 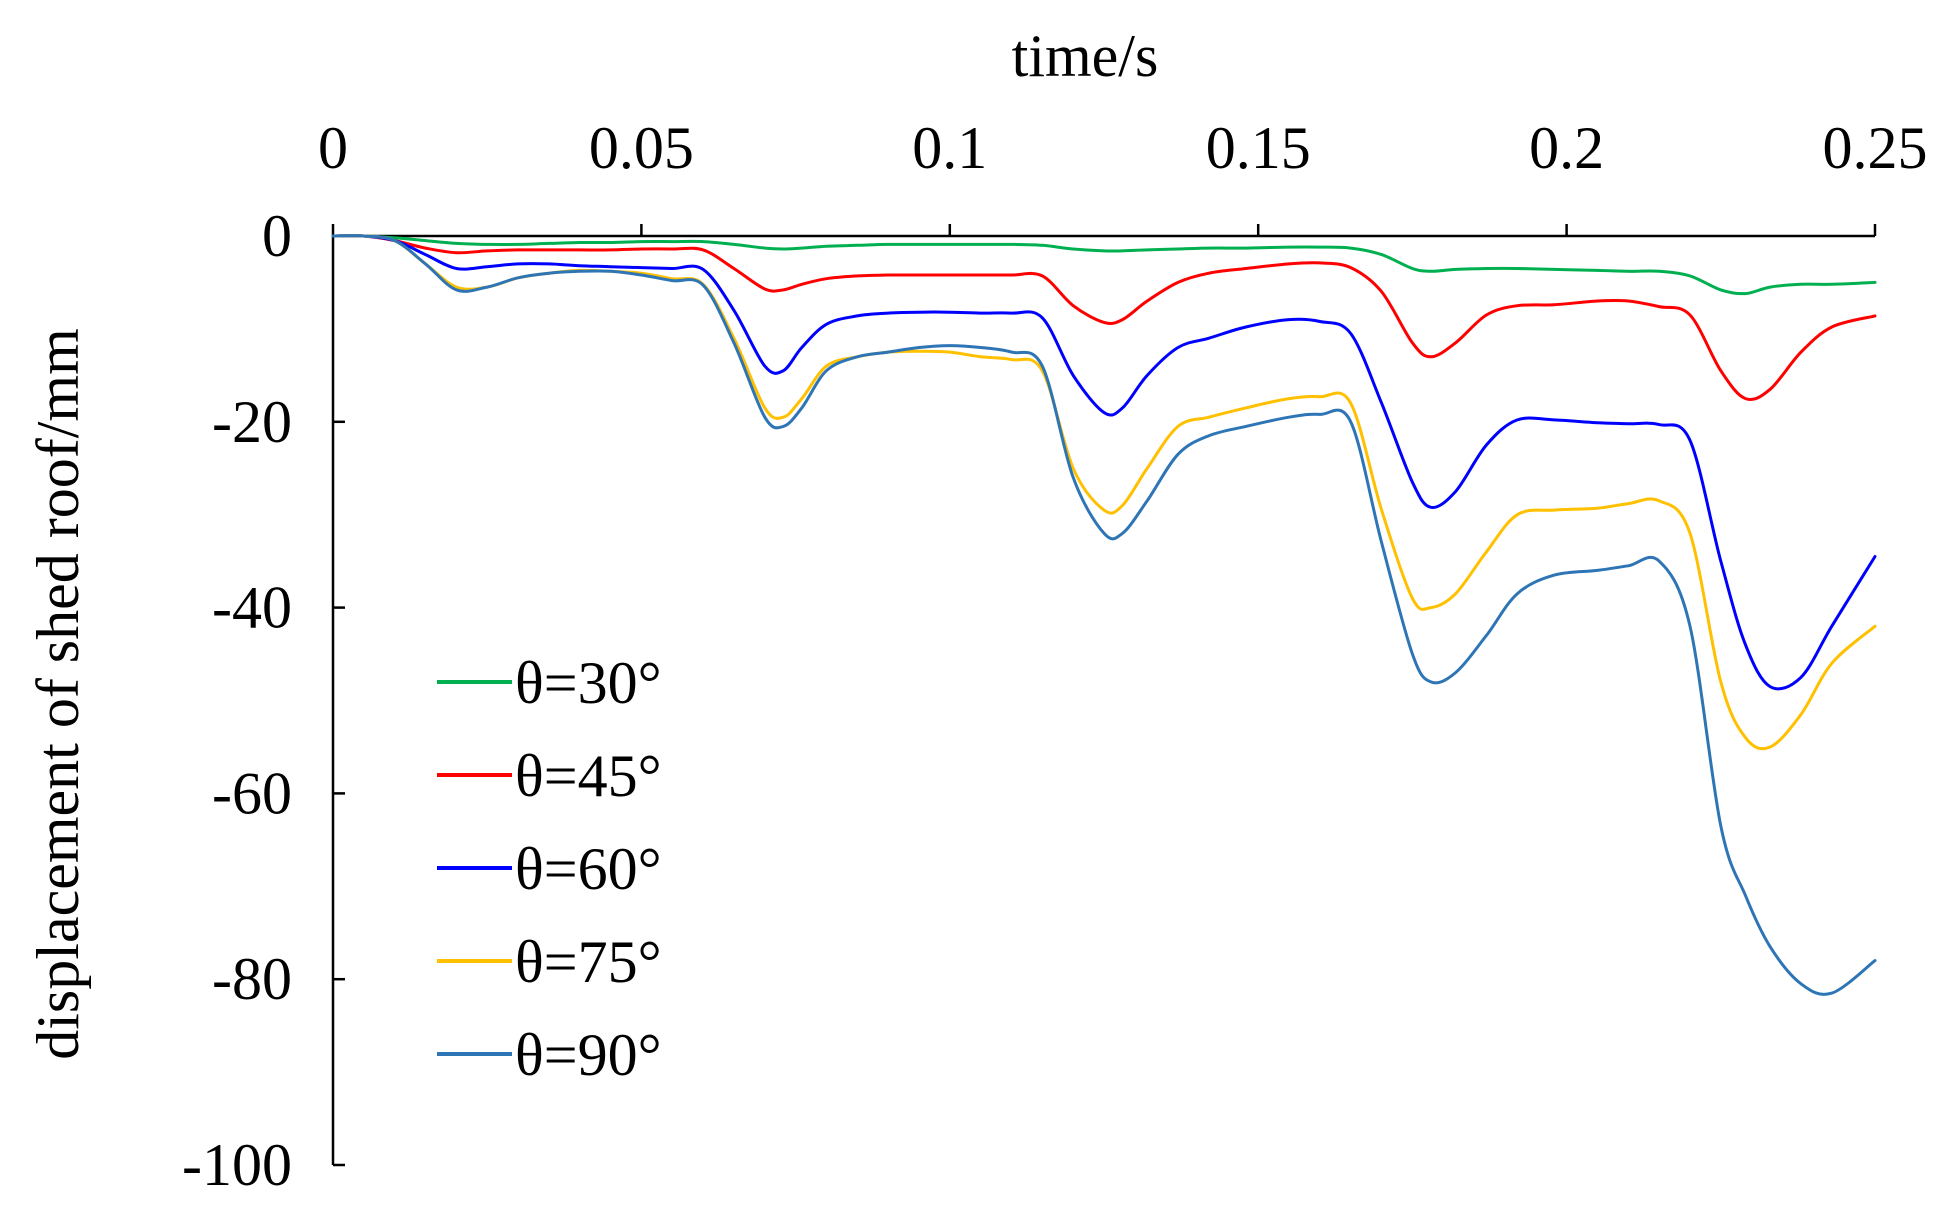 What do you see at coordinates (588, 869) in the screenshot?
I see `legend-label: θ=60°` at bounding box center [588, 869].